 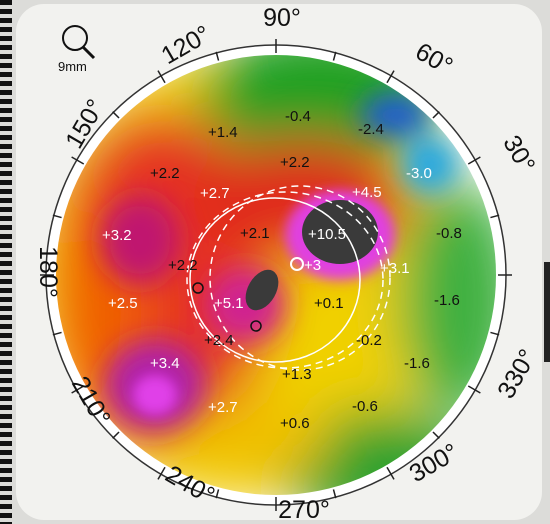 What do you see at coordinates (518, 154) in the screenshot?
I see `degree-label-30: 30°` at bounding box center [518, 154].